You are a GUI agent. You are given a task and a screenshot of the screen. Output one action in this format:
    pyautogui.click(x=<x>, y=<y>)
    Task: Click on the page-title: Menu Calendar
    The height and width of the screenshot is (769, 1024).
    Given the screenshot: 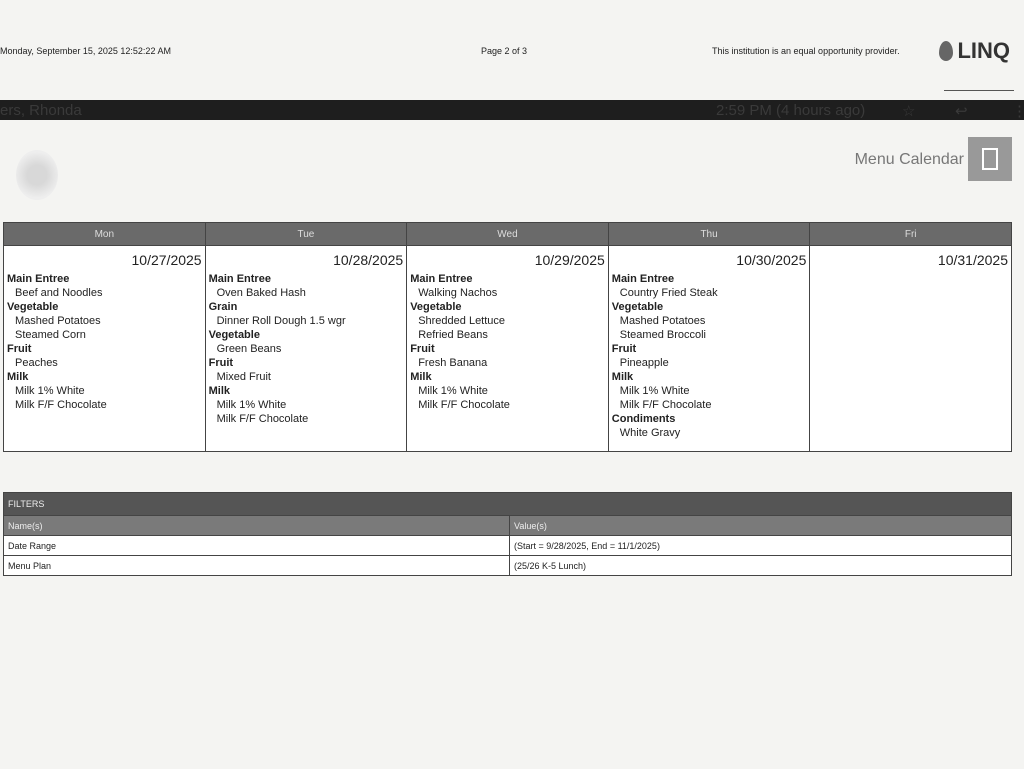 What is the action you would take?
    pyautogui.click(x=909, y=159)
    